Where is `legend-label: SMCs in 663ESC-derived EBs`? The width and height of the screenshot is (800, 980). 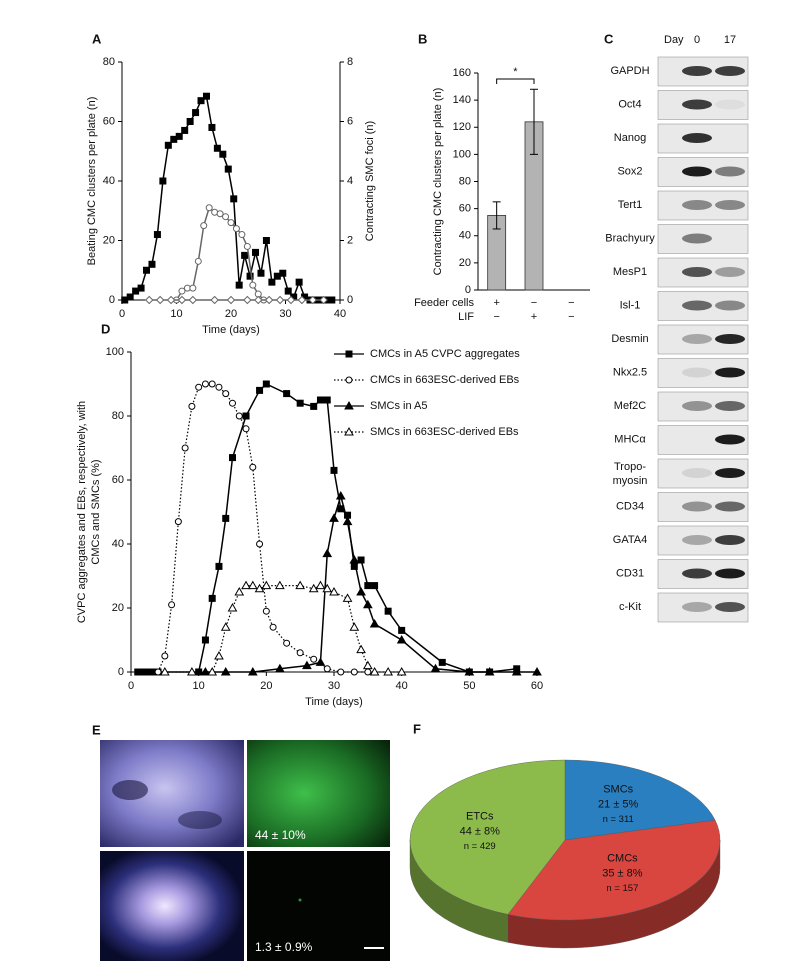
legend-label: SMCs in 663ESC-derived EBs is located at coordinates (444, 432).